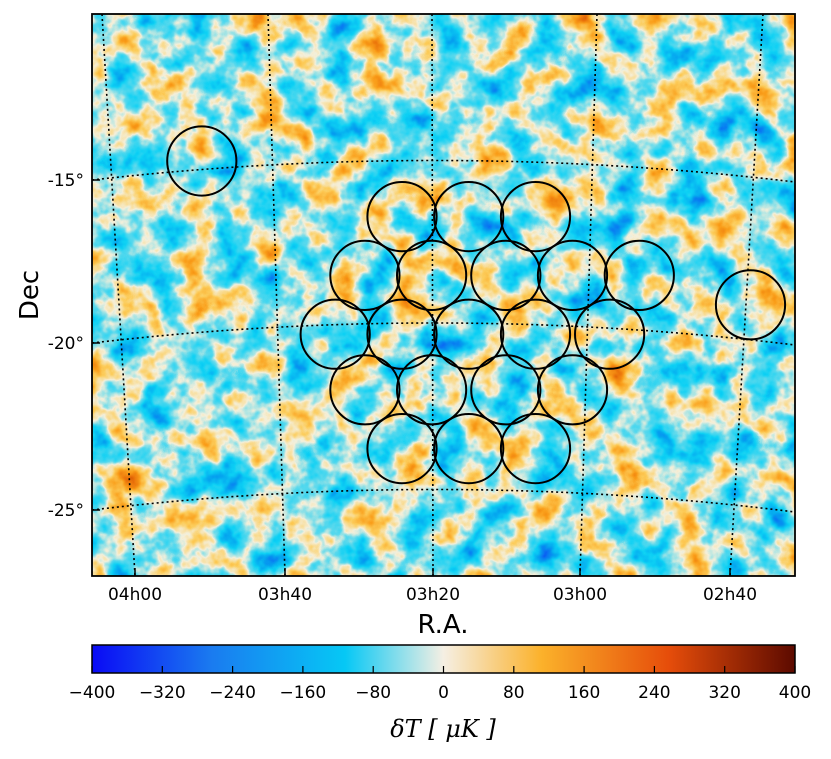 The image size is (831, 759). I want to click on colorbar-tick-label: −80, so click(373, 693).